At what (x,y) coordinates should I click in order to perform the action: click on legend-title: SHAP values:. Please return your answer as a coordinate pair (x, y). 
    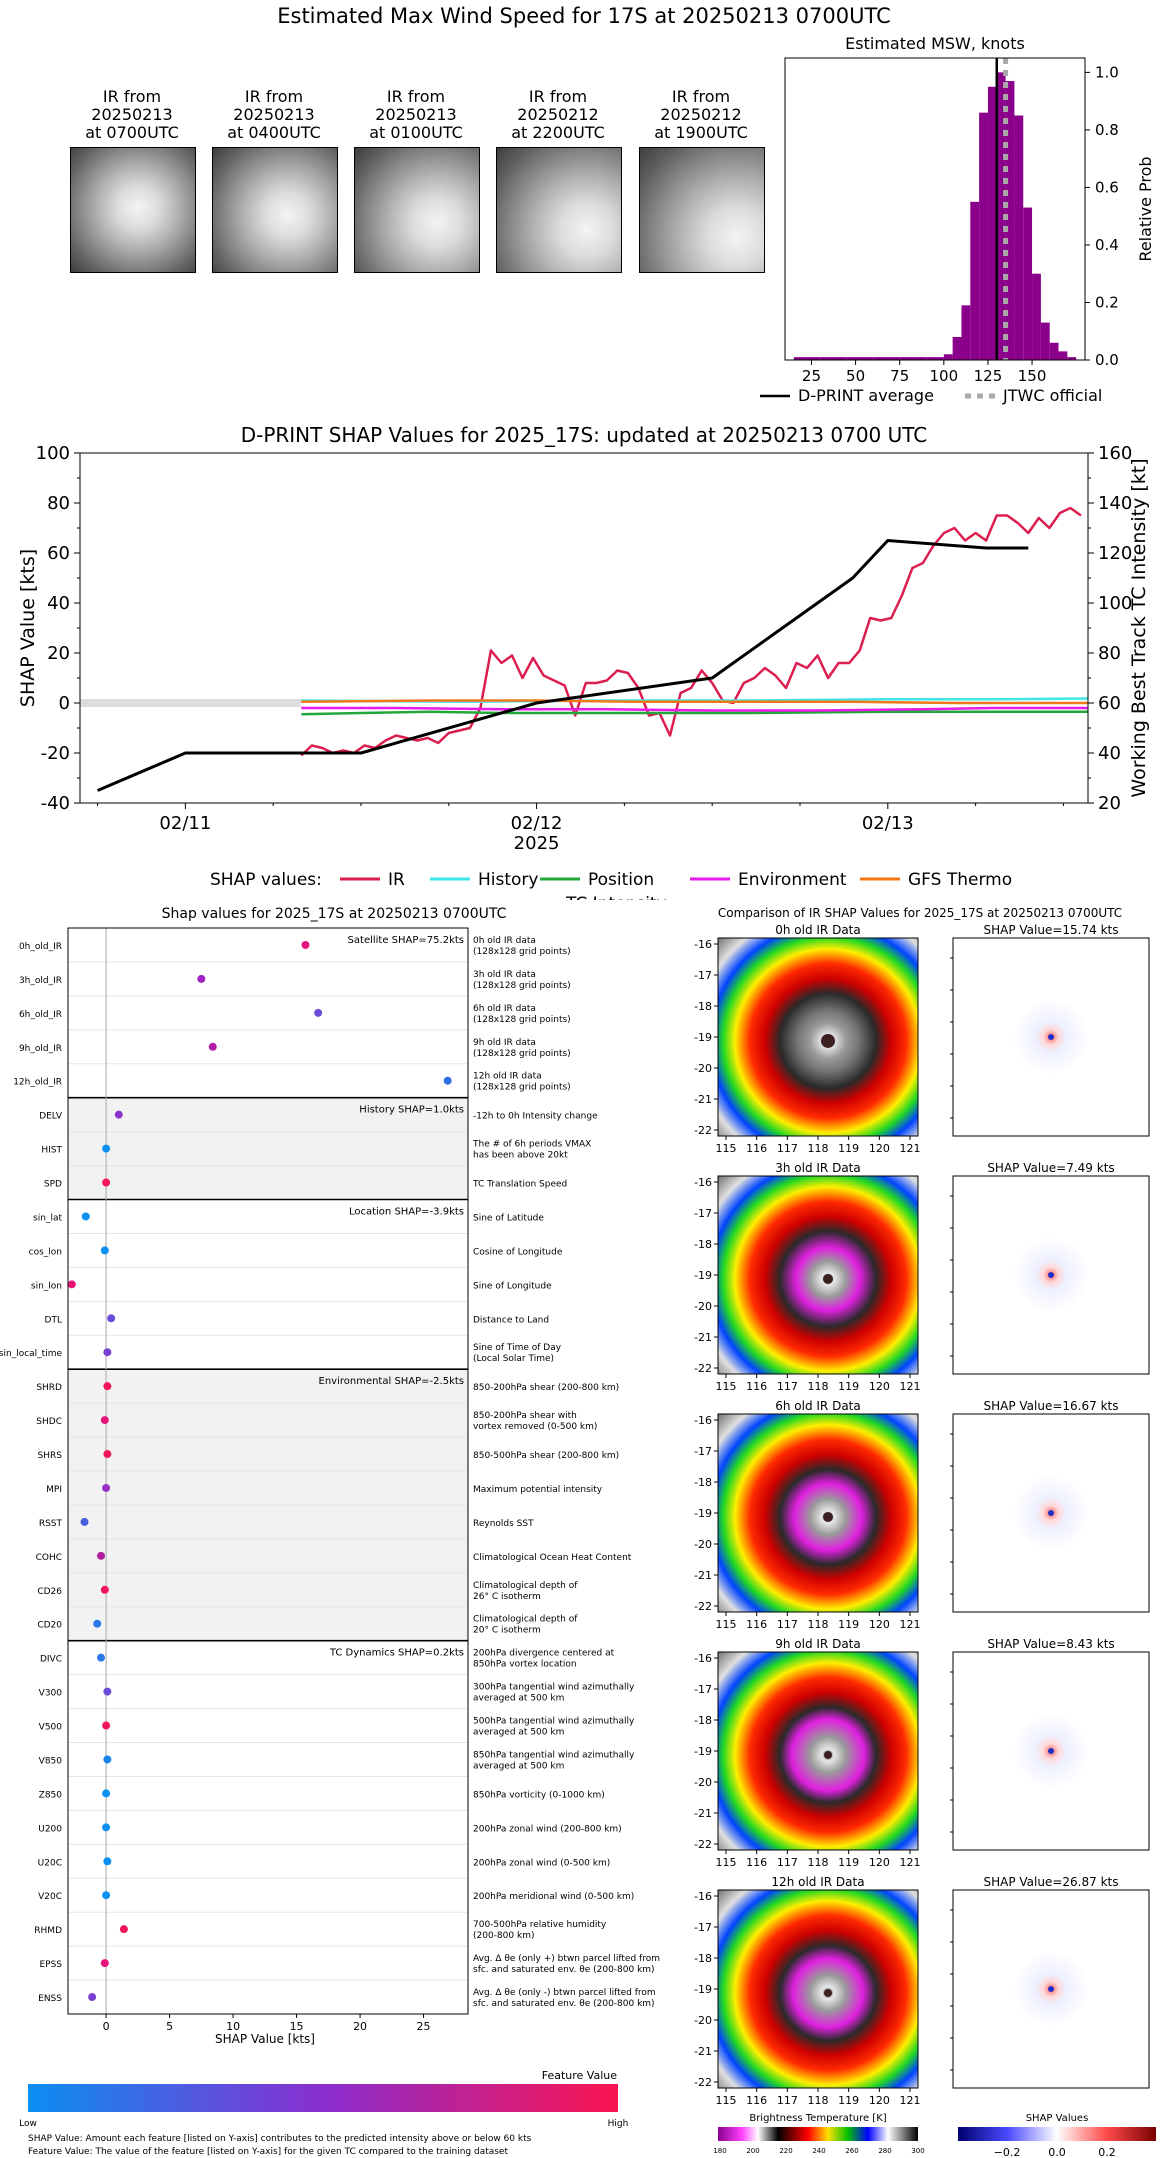
    Looking at the image, I should click on (266, 880).